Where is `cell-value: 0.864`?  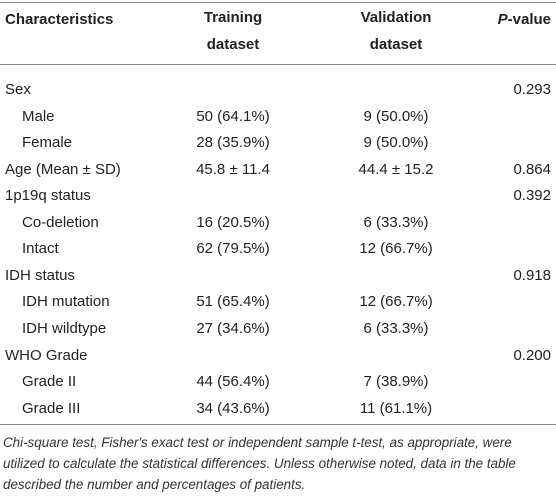
cell-value: 0.864 is located at coordinates (532, 169).